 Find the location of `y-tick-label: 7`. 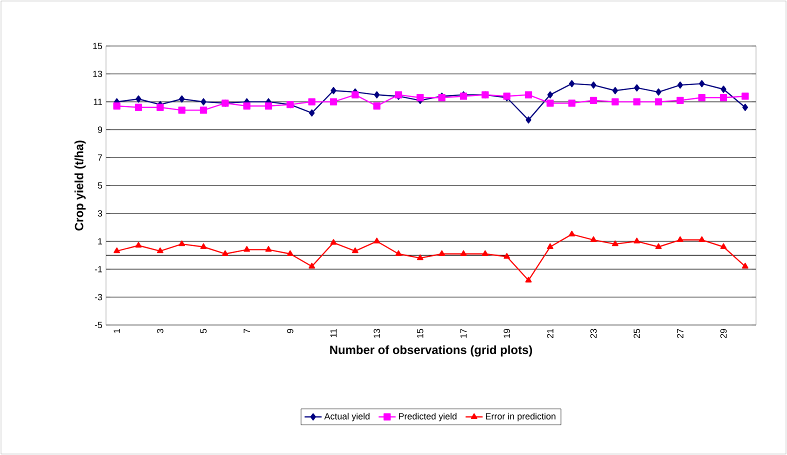

y-tick-label: 7 is located at coordinates (100, 157).